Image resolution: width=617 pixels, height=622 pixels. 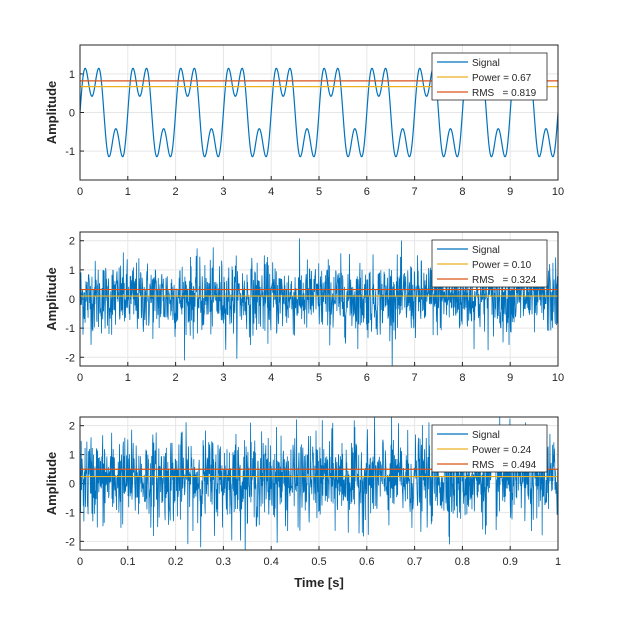 I want to click on legend-label: RMS = 0.324, so click(x=504, y=280).